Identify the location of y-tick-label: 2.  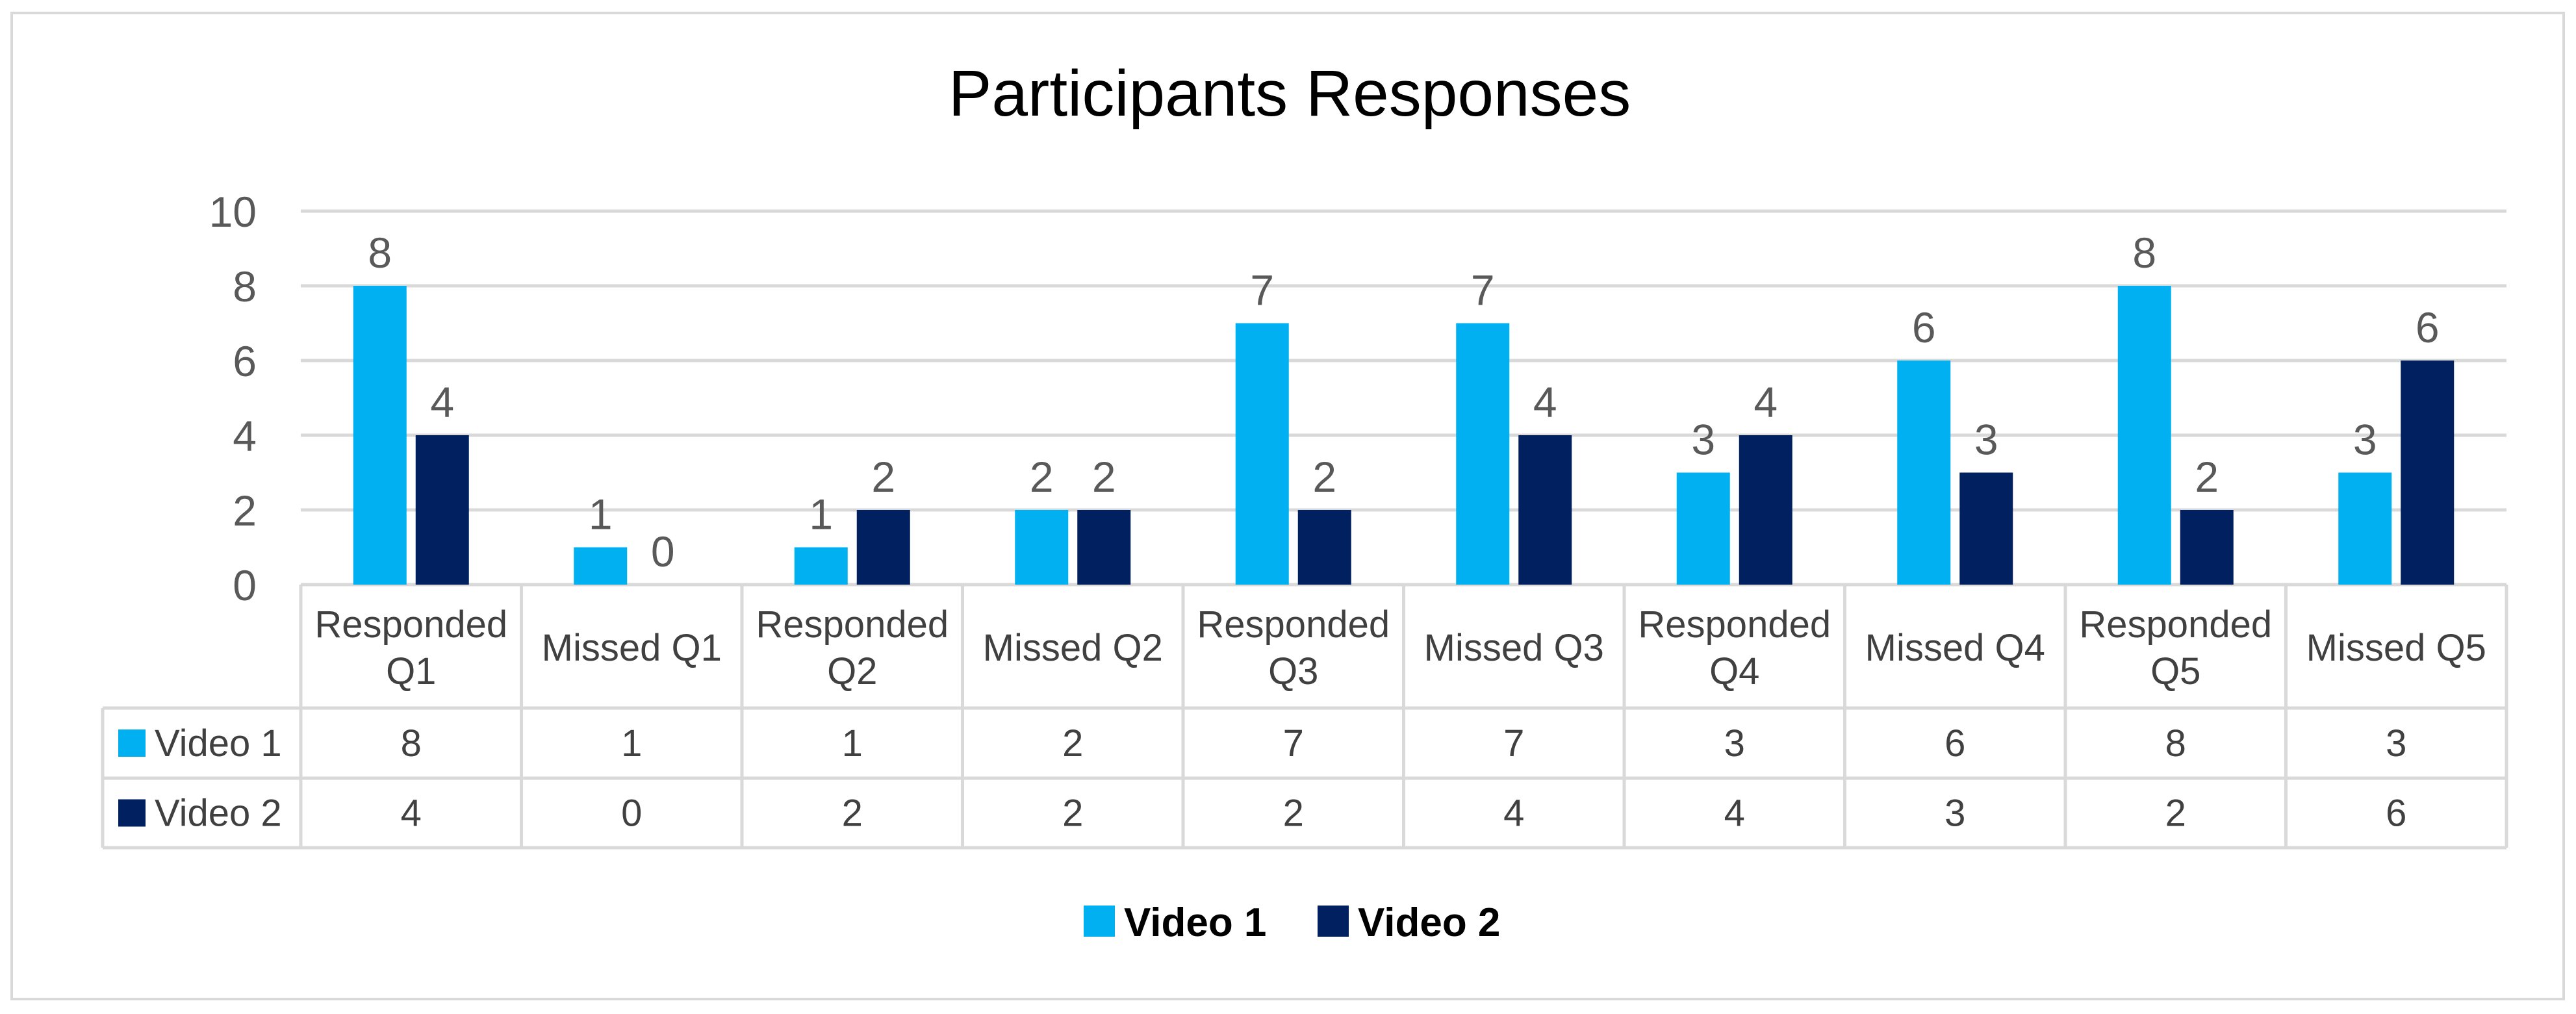
(245, 511).